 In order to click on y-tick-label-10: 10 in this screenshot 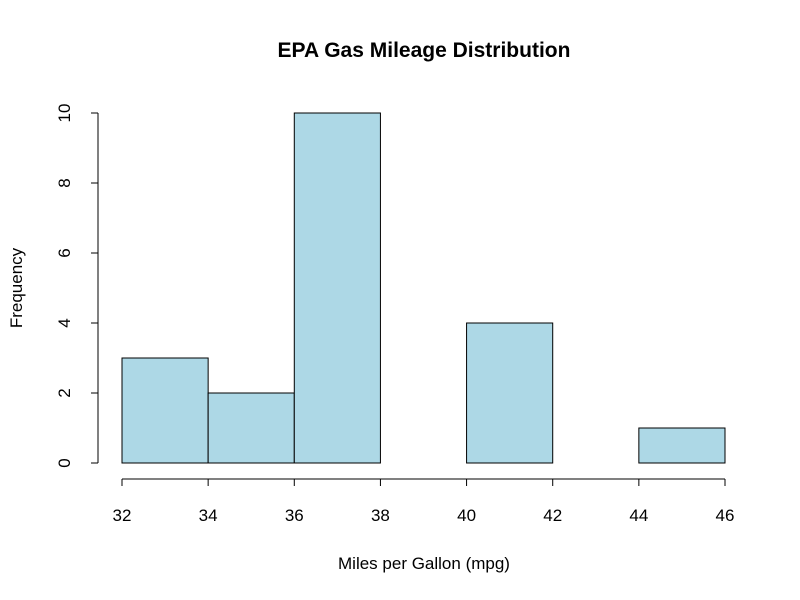, I will do `click(64, 113)`.